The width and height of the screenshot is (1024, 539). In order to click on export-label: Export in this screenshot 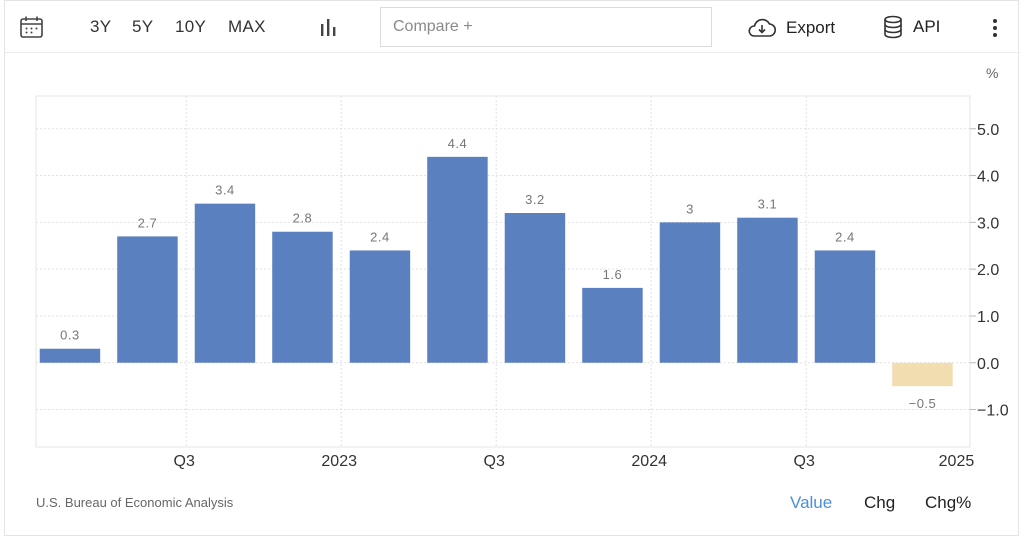, I will do `click(811, 27)`.